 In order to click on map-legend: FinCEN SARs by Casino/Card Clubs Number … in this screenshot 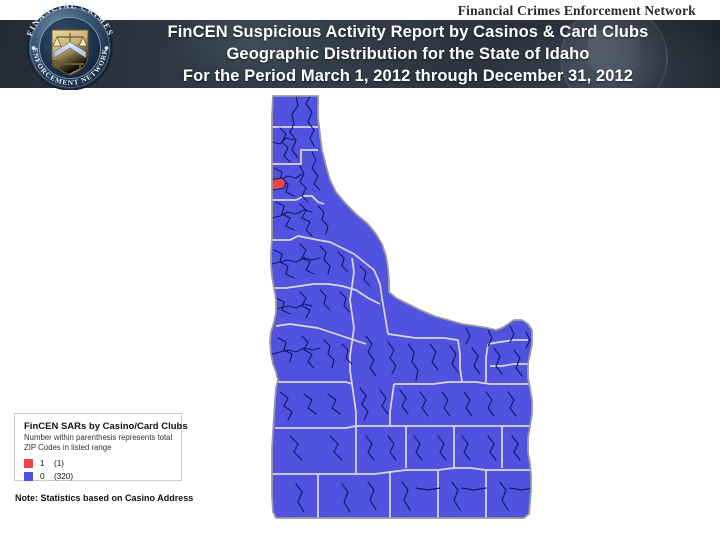, I will do `click(101, 448)`.